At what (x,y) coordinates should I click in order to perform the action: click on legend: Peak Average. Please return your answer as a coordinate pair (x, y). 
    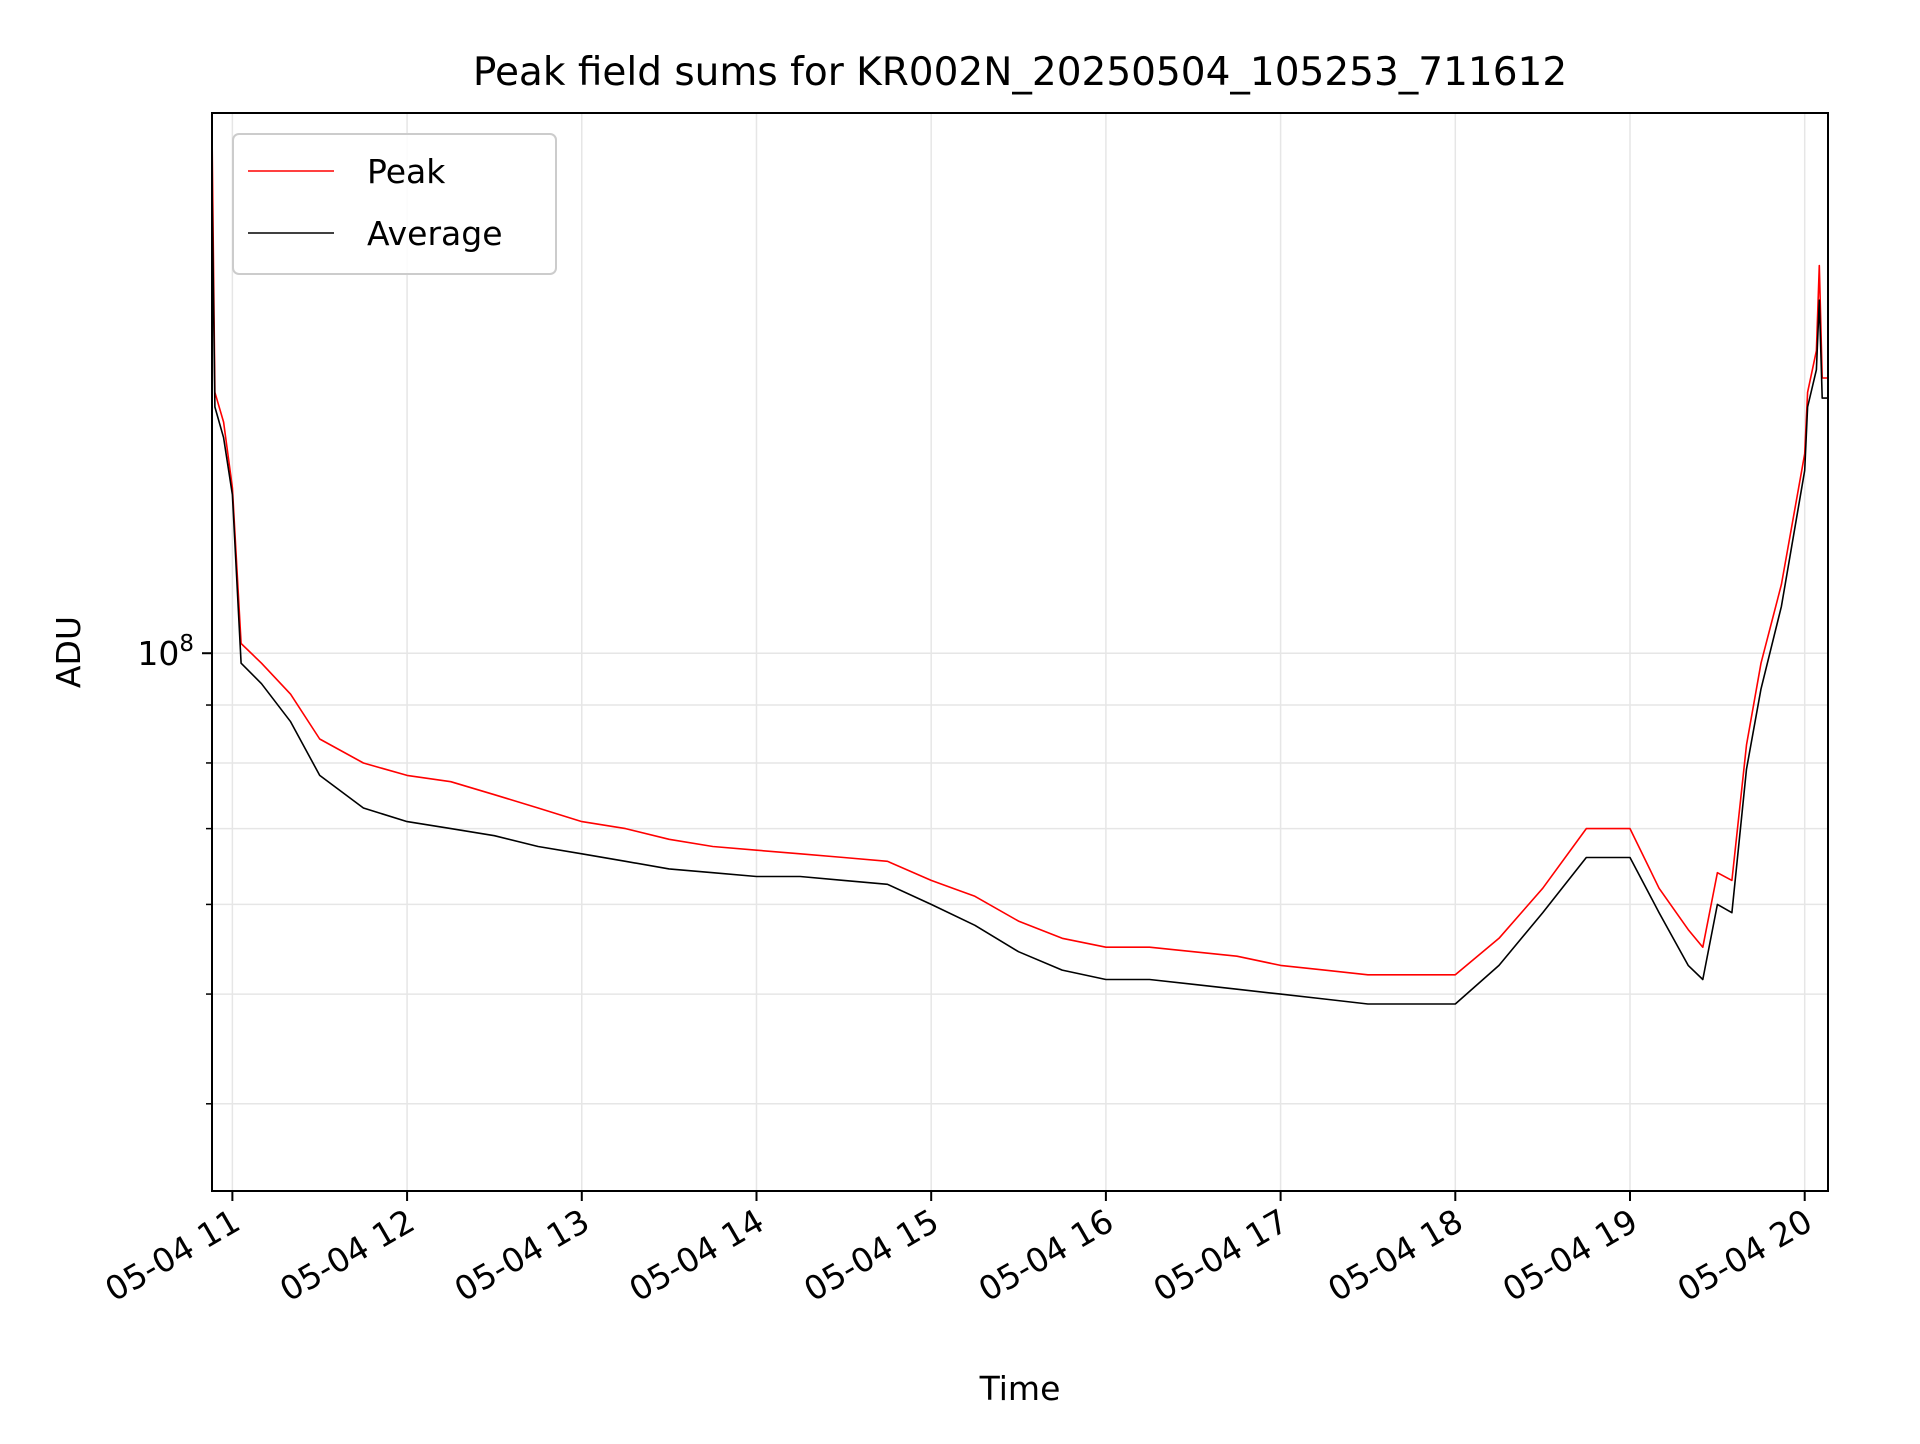
    Looking at the image, I should click on (394, 204).